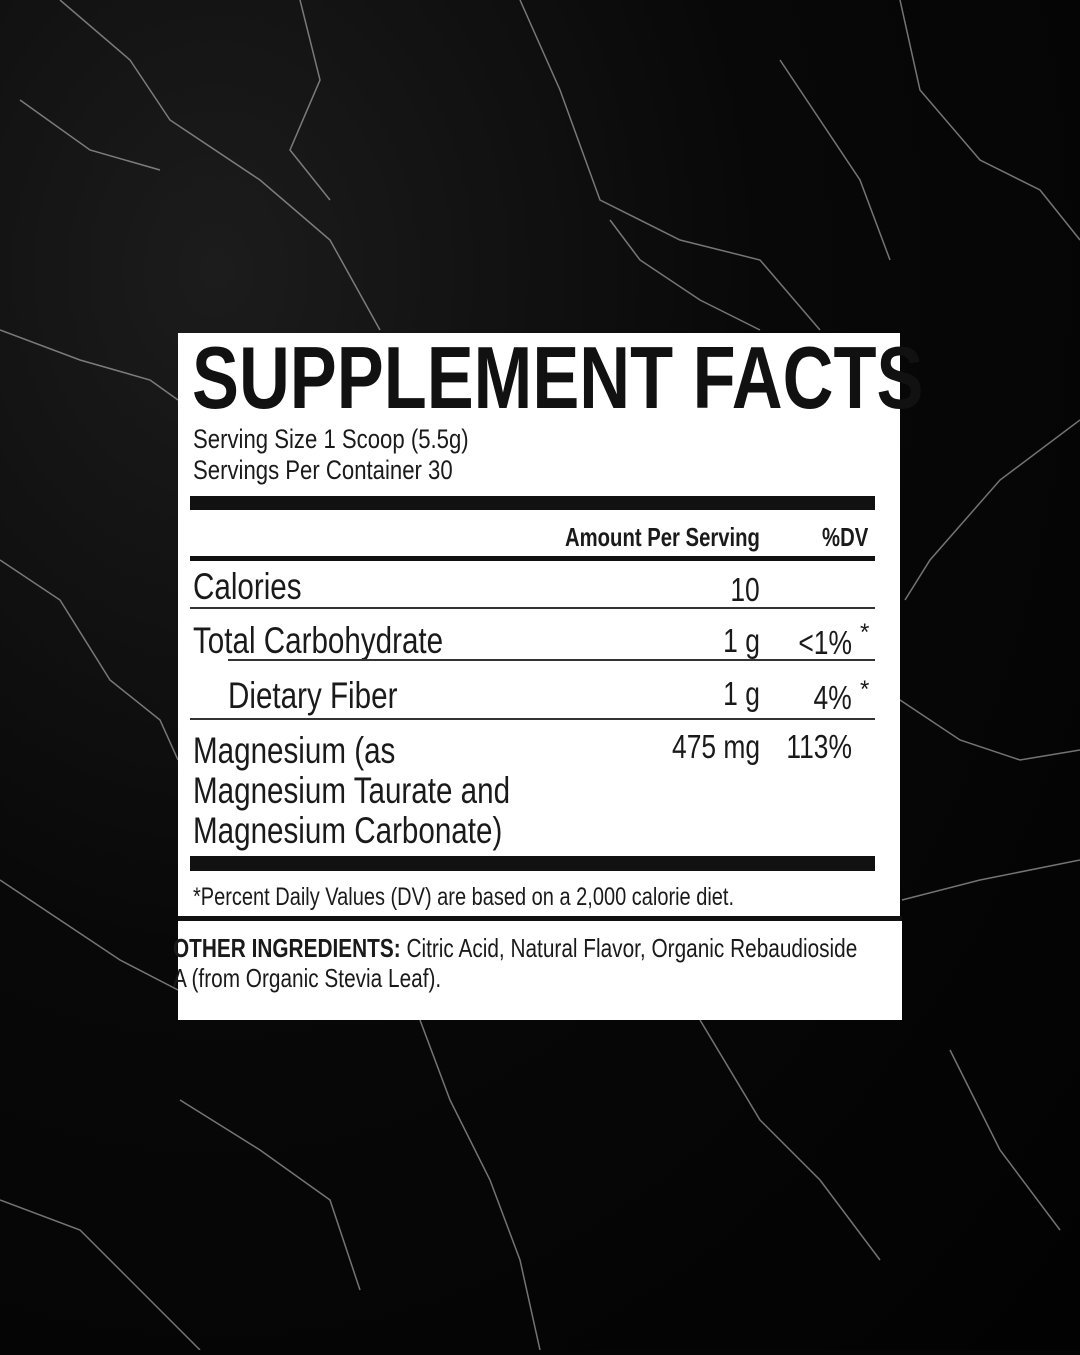 This screenshot has width=1080, height=1355. Describe the element at coordinates (819, 746) in the screenshot. I see `row-magnesium-dv: 113%` at that location.